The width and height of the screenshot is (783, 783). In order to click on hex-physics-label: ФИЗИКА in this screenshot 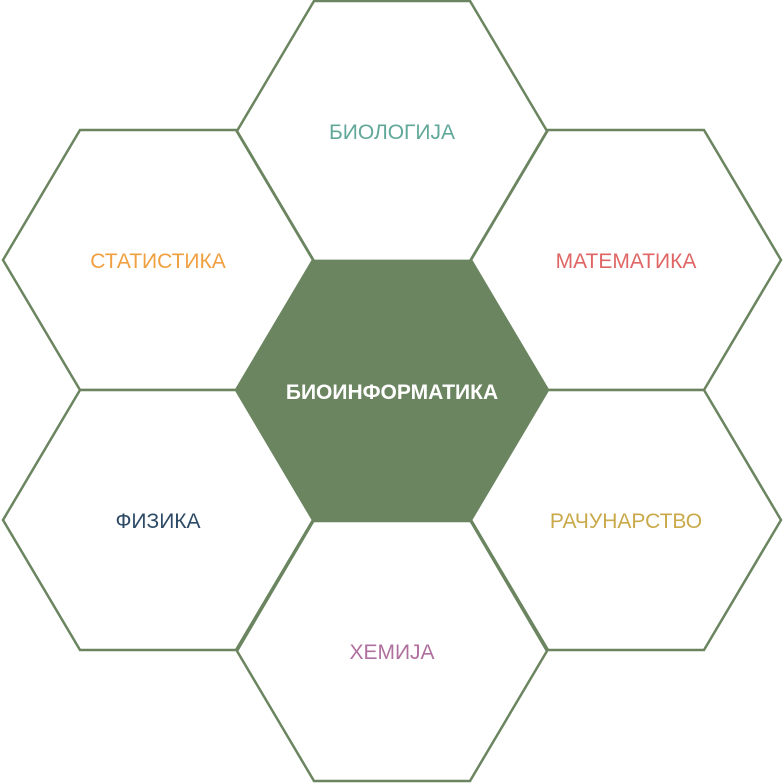, I will do `click(157, 521)`.